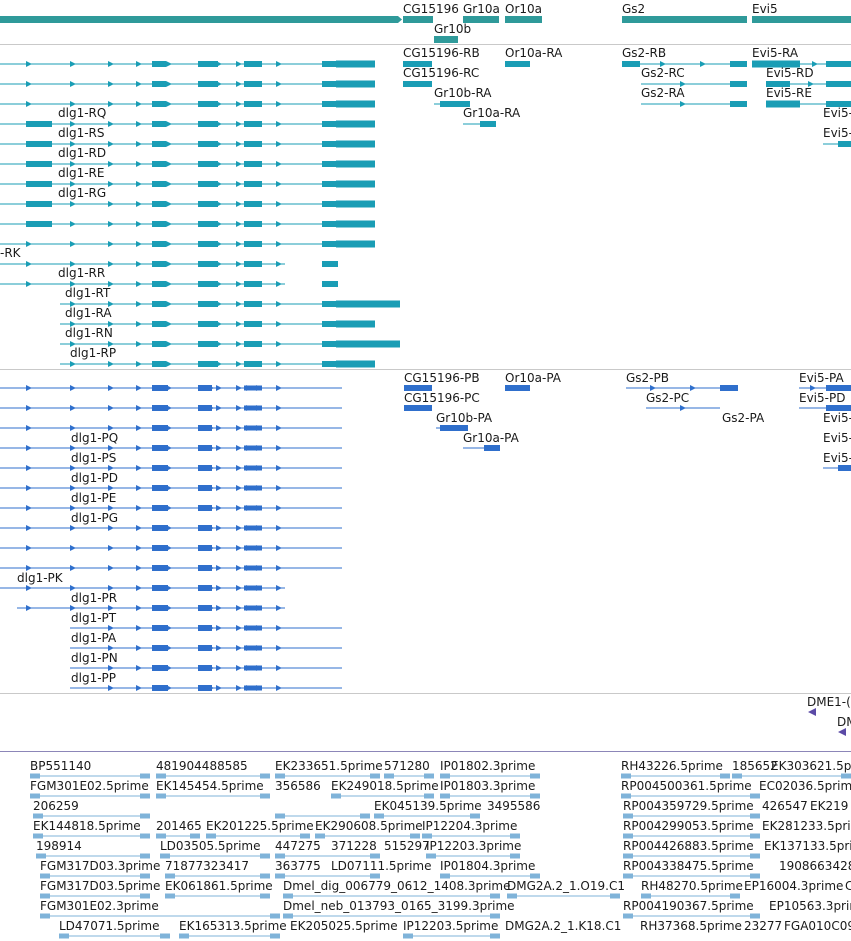 The width and height of the screenshot is (851, 941). I want to click on est-label: EP16004.3prime, so click(794, 886).